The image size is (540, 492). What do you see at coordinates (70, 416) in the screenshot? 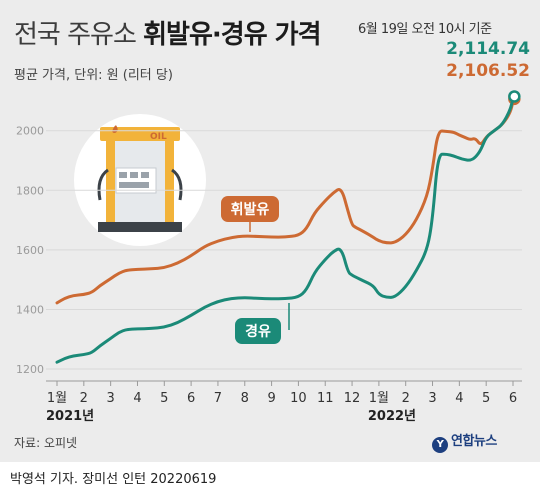
I see `year-label: 2021년` at bounding box center [70, 416].